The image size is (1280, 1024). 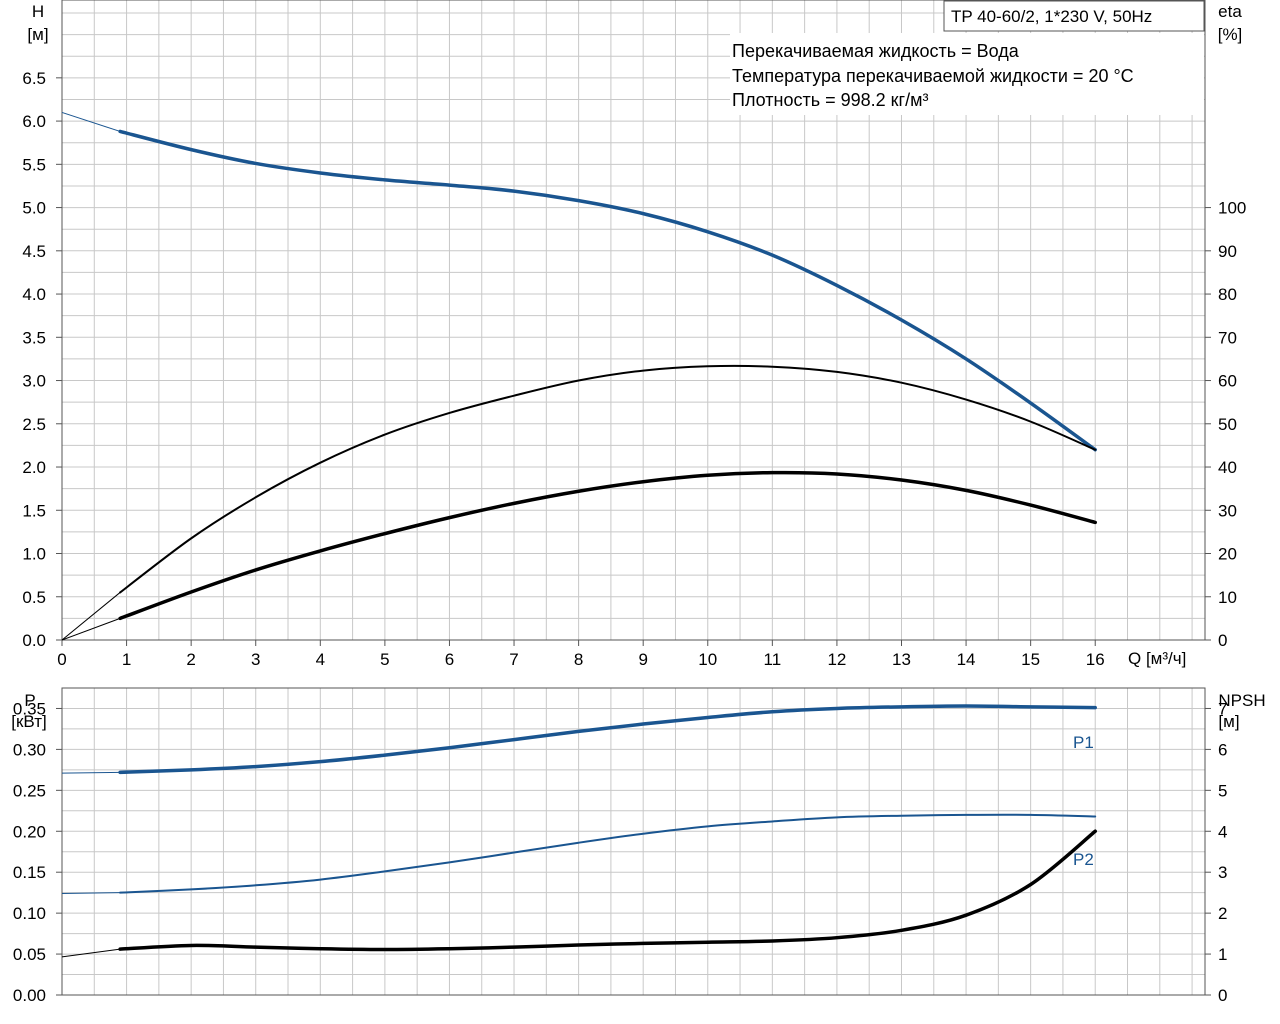 I want to click on p-tick-label: 0.25, so click(x=29, y=790).